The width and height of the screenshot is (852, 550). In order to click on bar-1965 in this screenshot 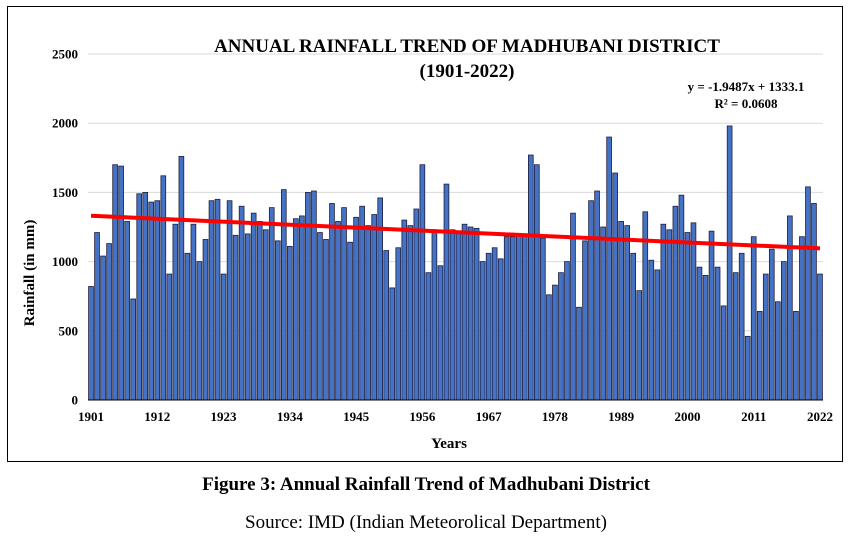, I will do `click(476, 314)`.